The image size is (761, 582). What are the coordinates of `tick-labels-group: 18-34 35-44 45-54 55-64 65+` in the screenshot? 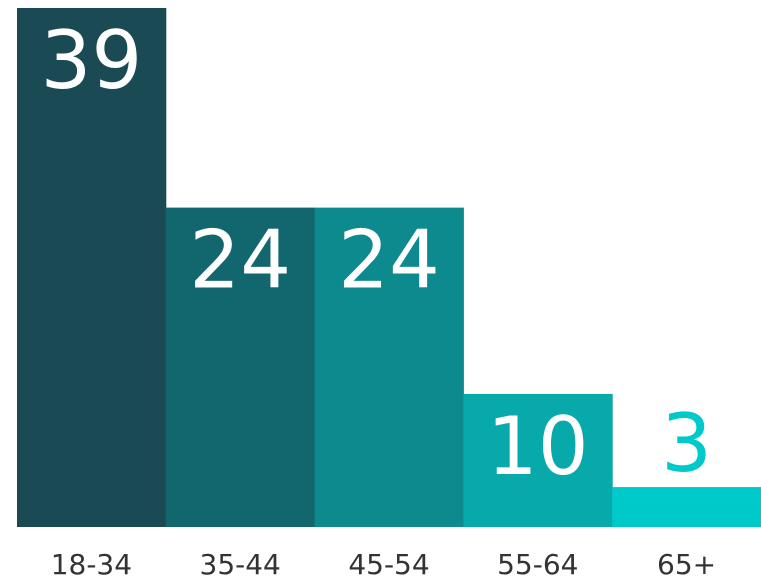 It's located at (383, 564).